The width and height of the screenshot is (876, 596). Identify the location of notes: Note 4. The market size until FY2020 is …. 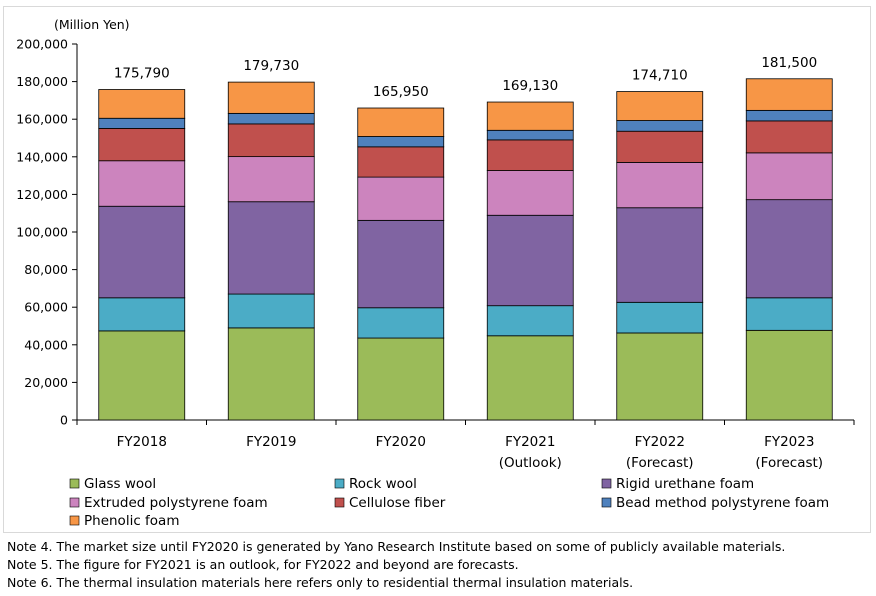
(396, 565).